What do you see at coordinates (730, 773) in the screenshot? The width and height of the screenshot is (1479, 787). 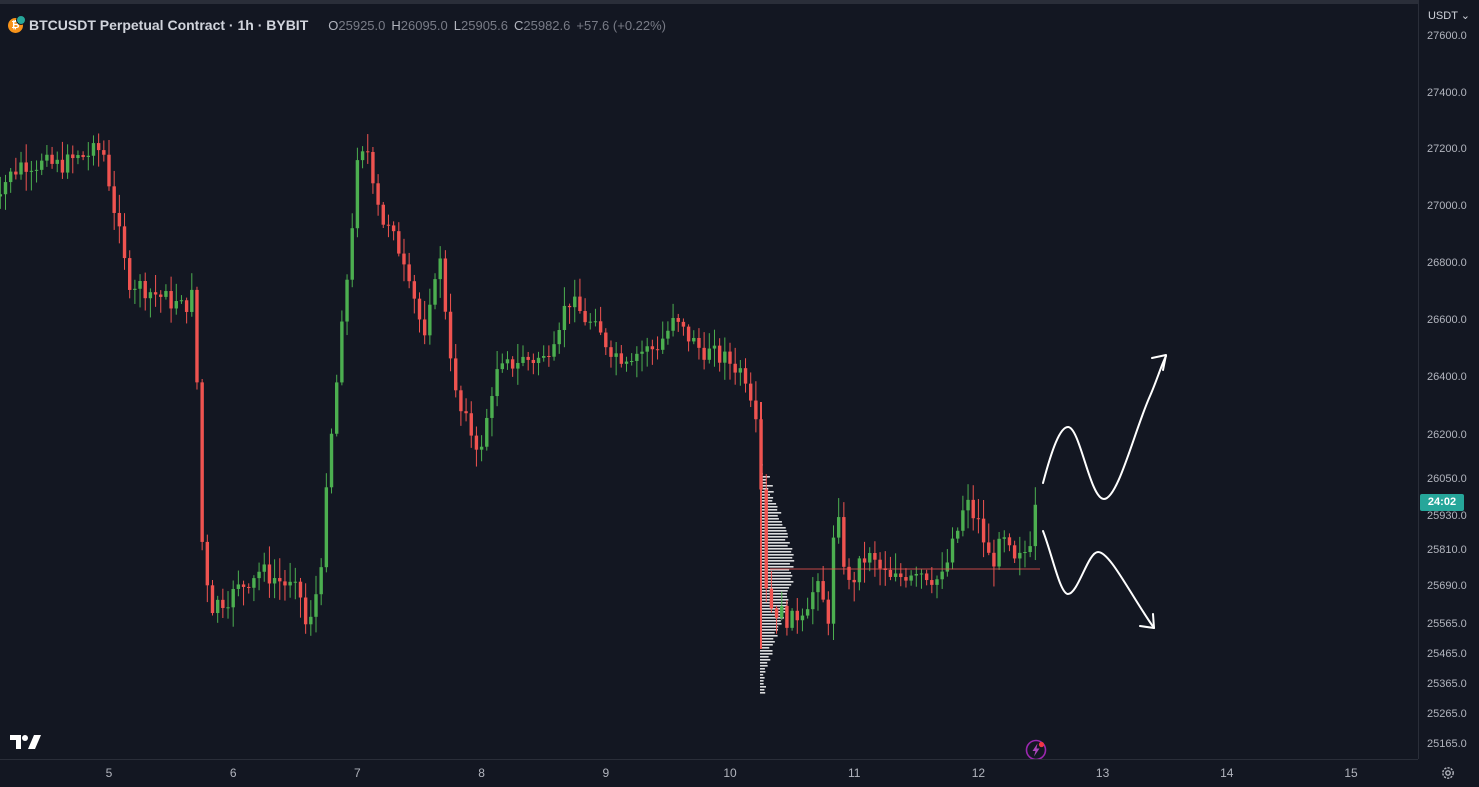 I see `time-label: 10` at bounding box center [730, 773].